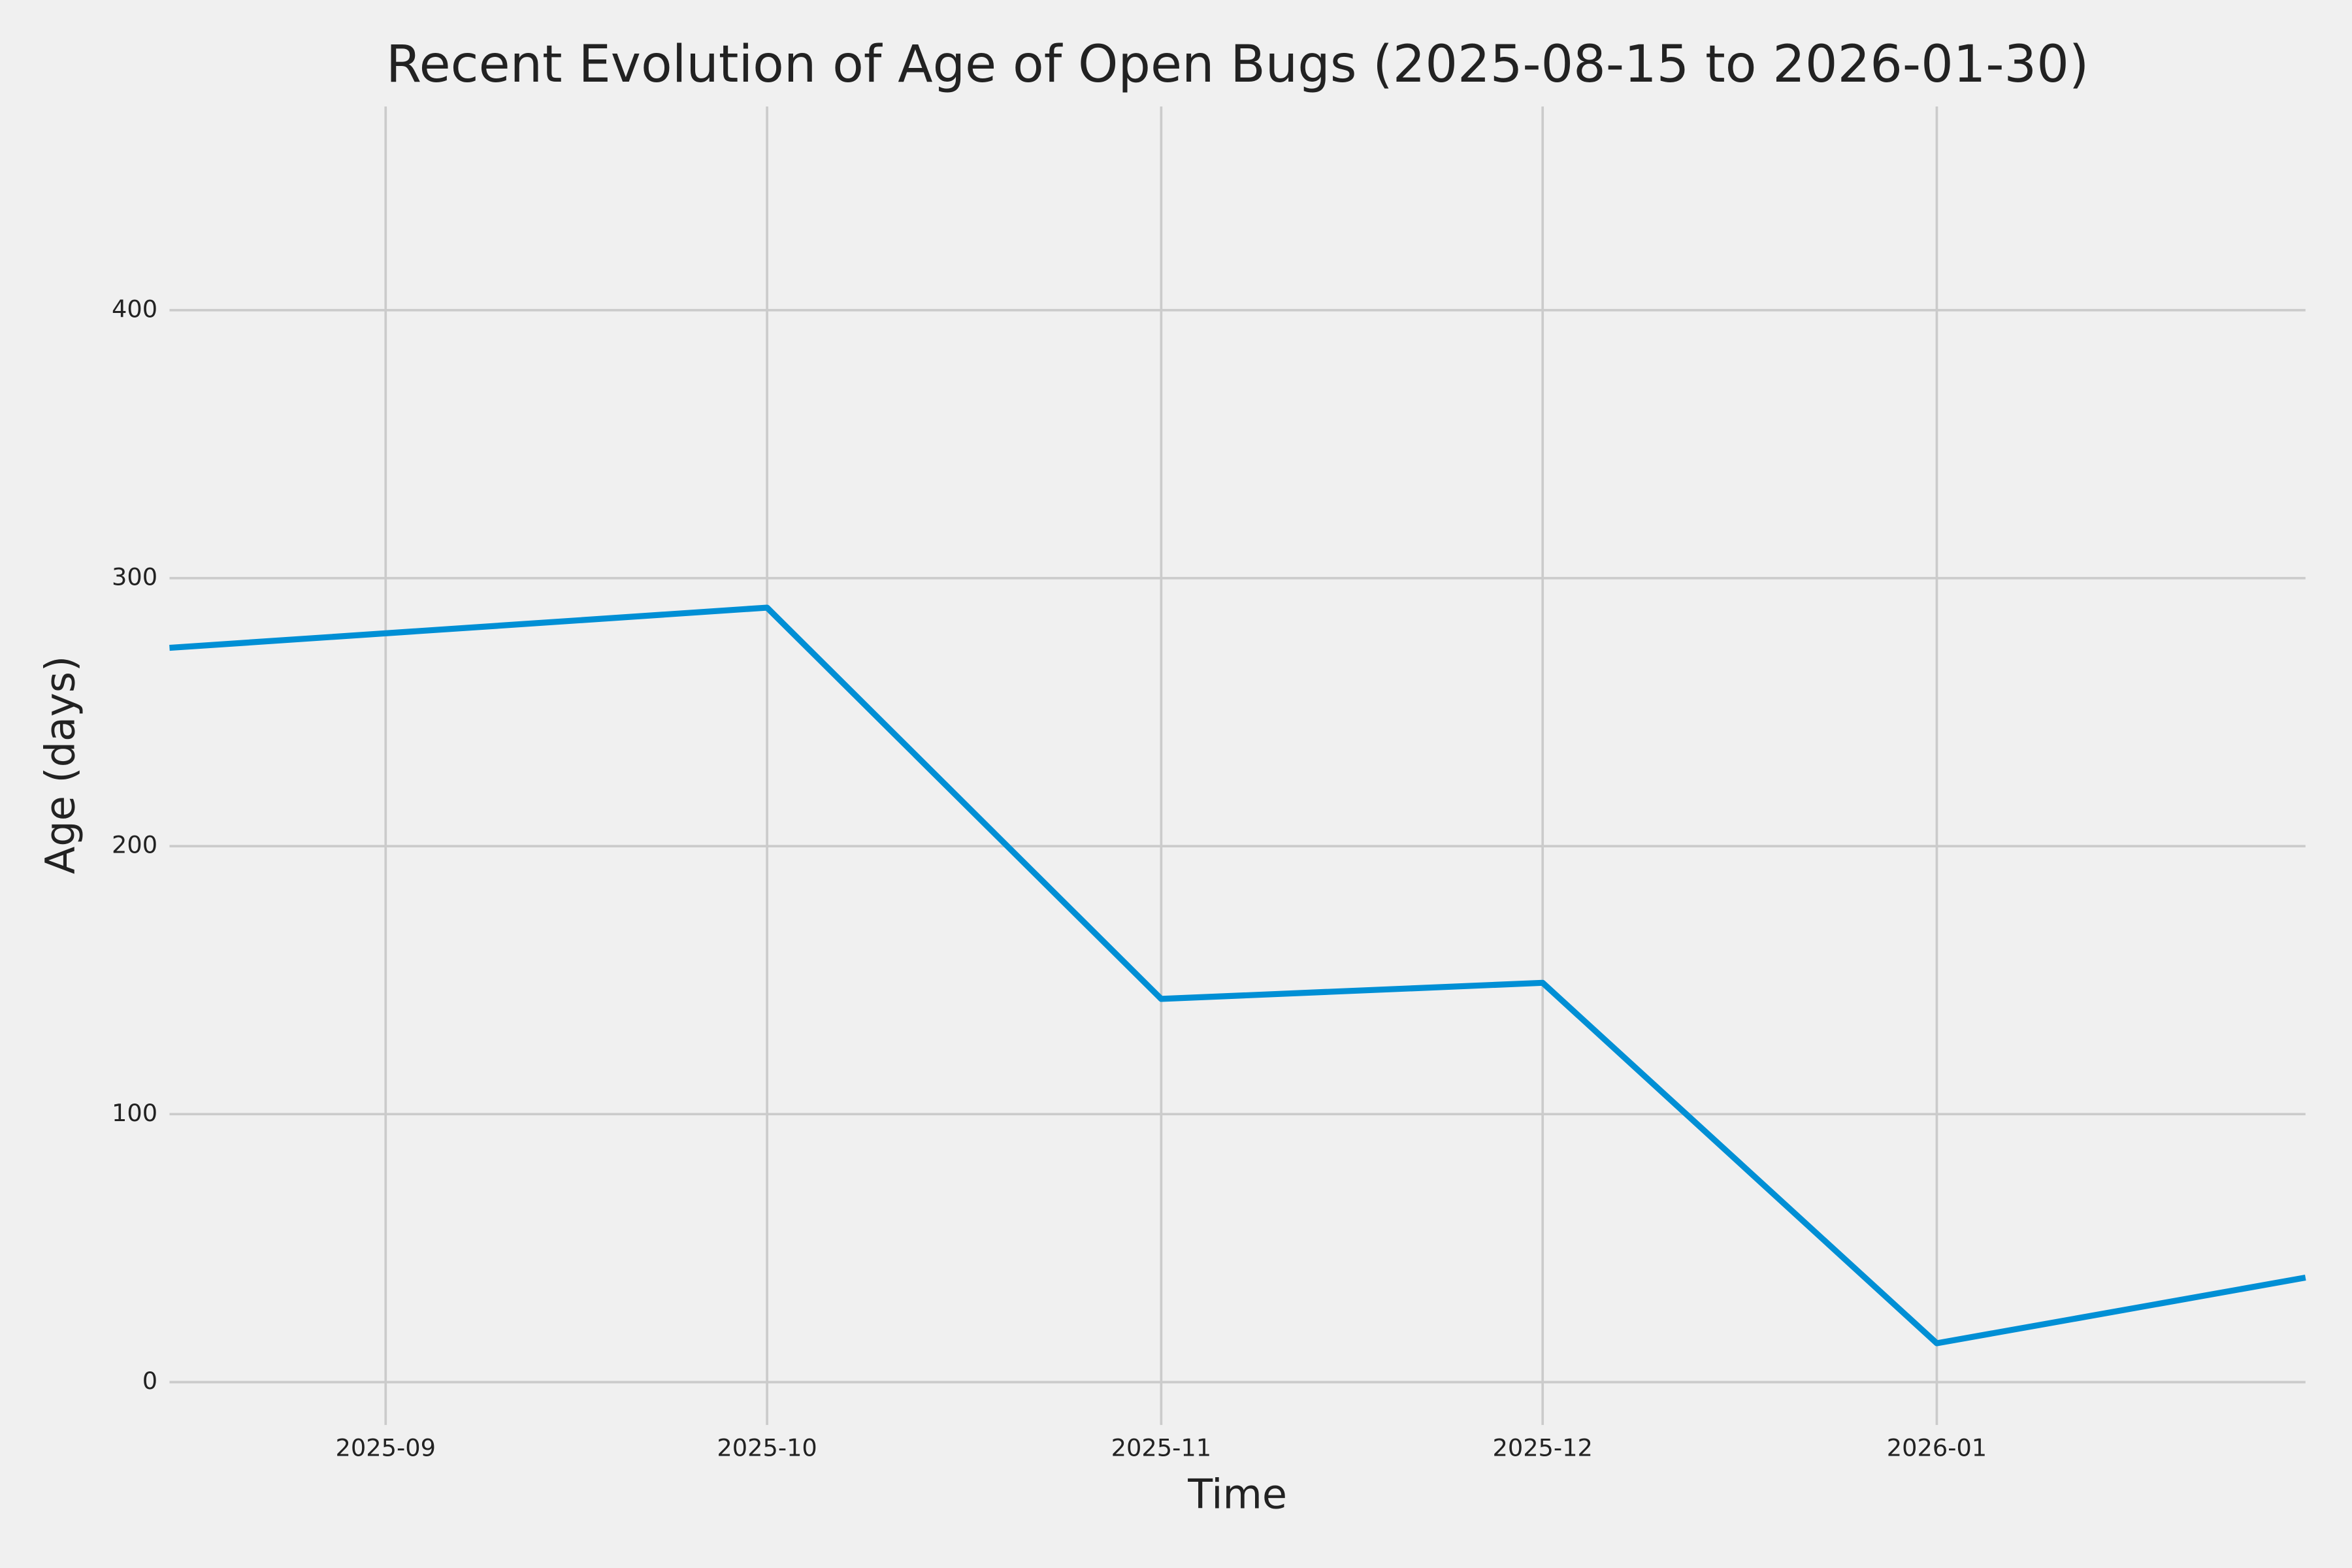 This screenshot has width=2352, height=1568. Describe the element at coordinates (1542, 1447) in the screenshot. I see `x-tick-label: 2025-12` at that location.